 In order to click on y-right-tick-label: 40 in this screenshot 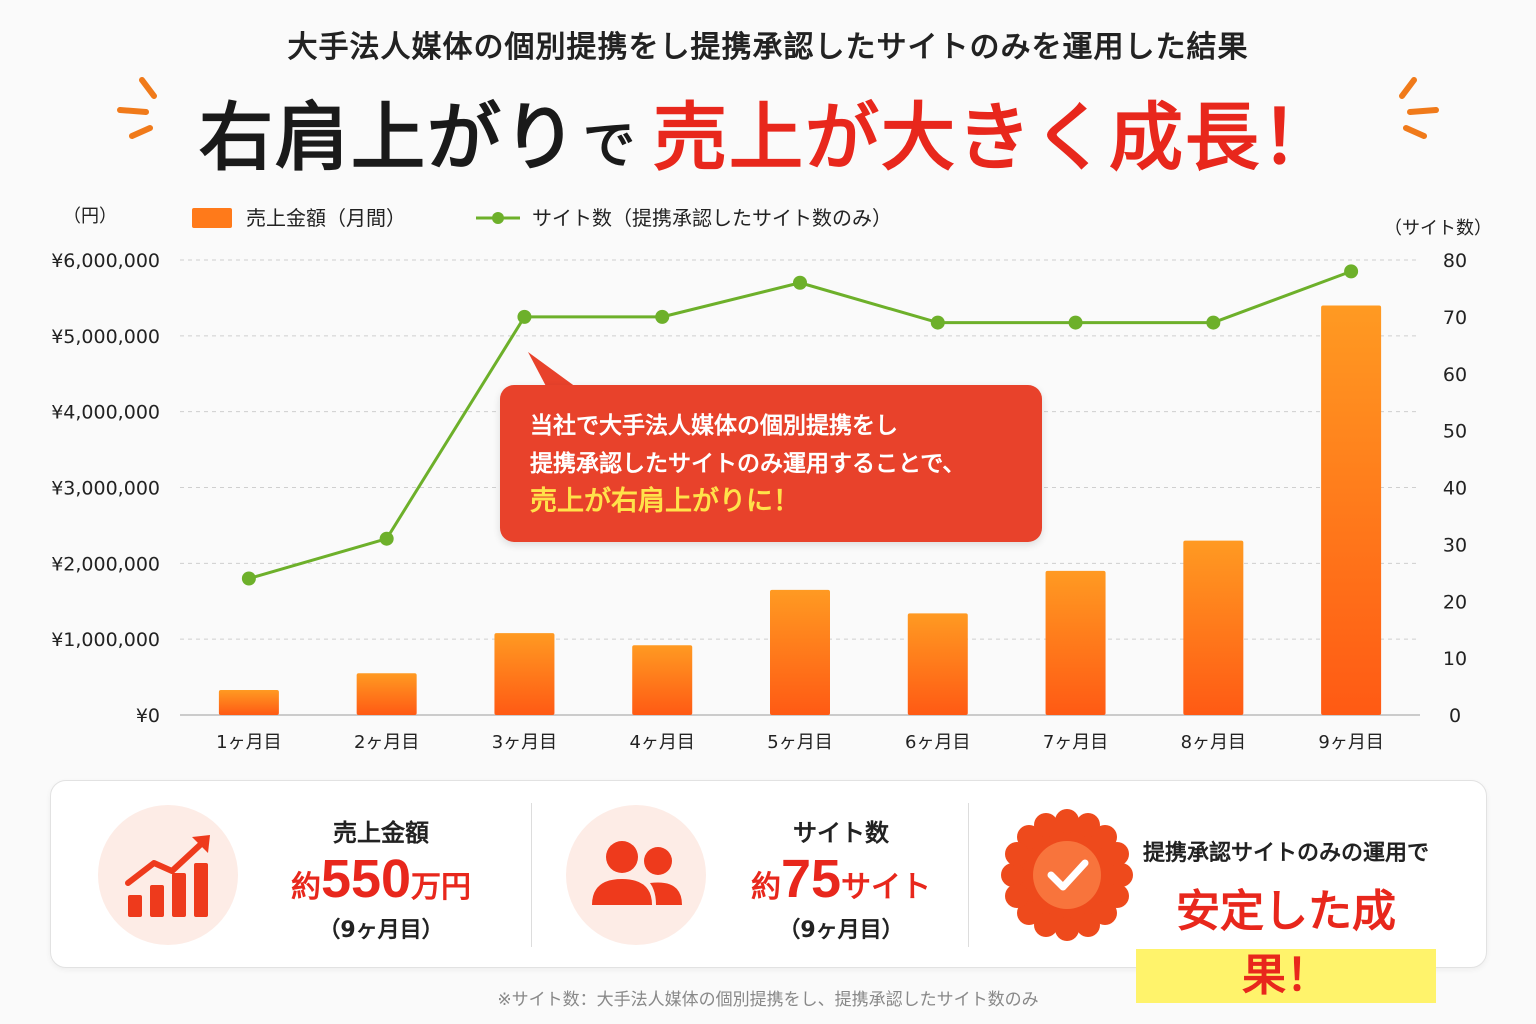, I will do `click(1455, 489)`.